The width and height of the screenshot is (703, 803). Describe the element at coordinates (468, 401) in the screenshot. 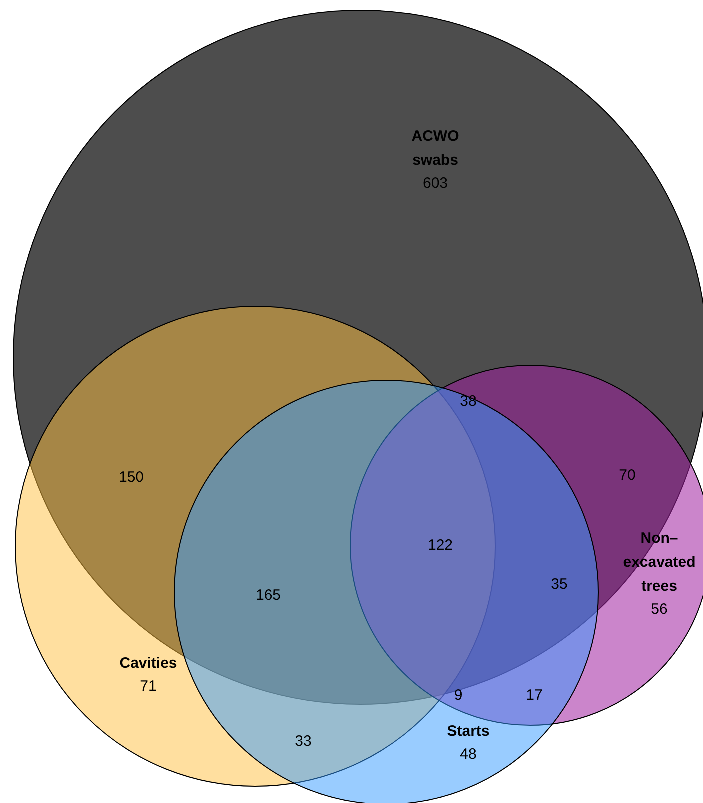

I see `text: 38` at that location.